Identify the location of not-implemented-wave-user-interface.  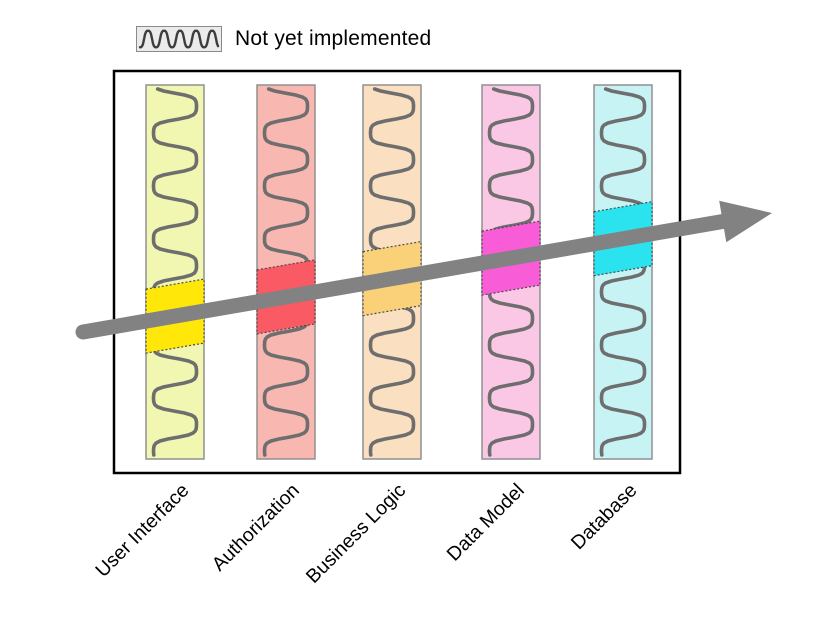
(175, 272).